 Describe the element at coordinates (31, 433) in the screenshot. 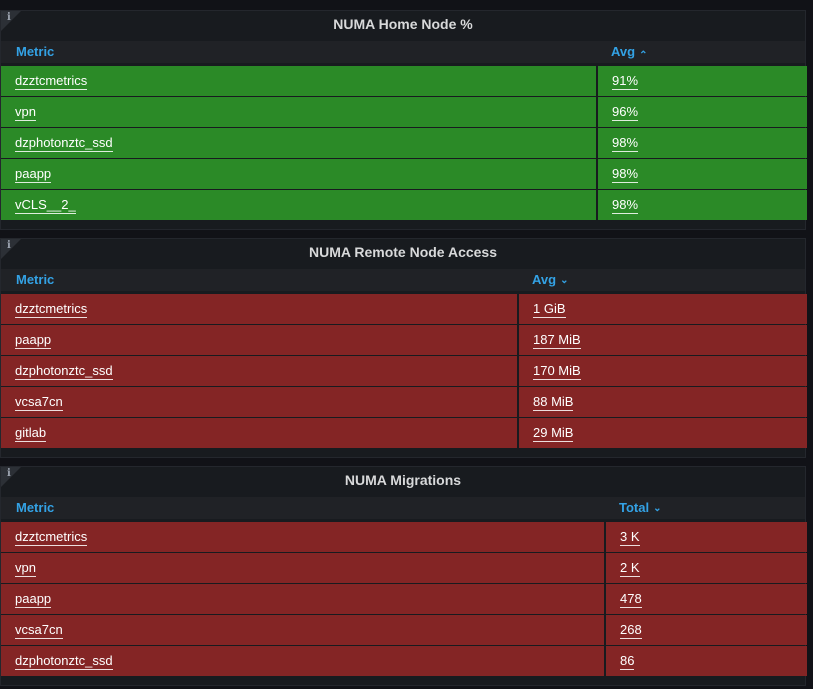

I see `metric-link: gitlab` at that location.